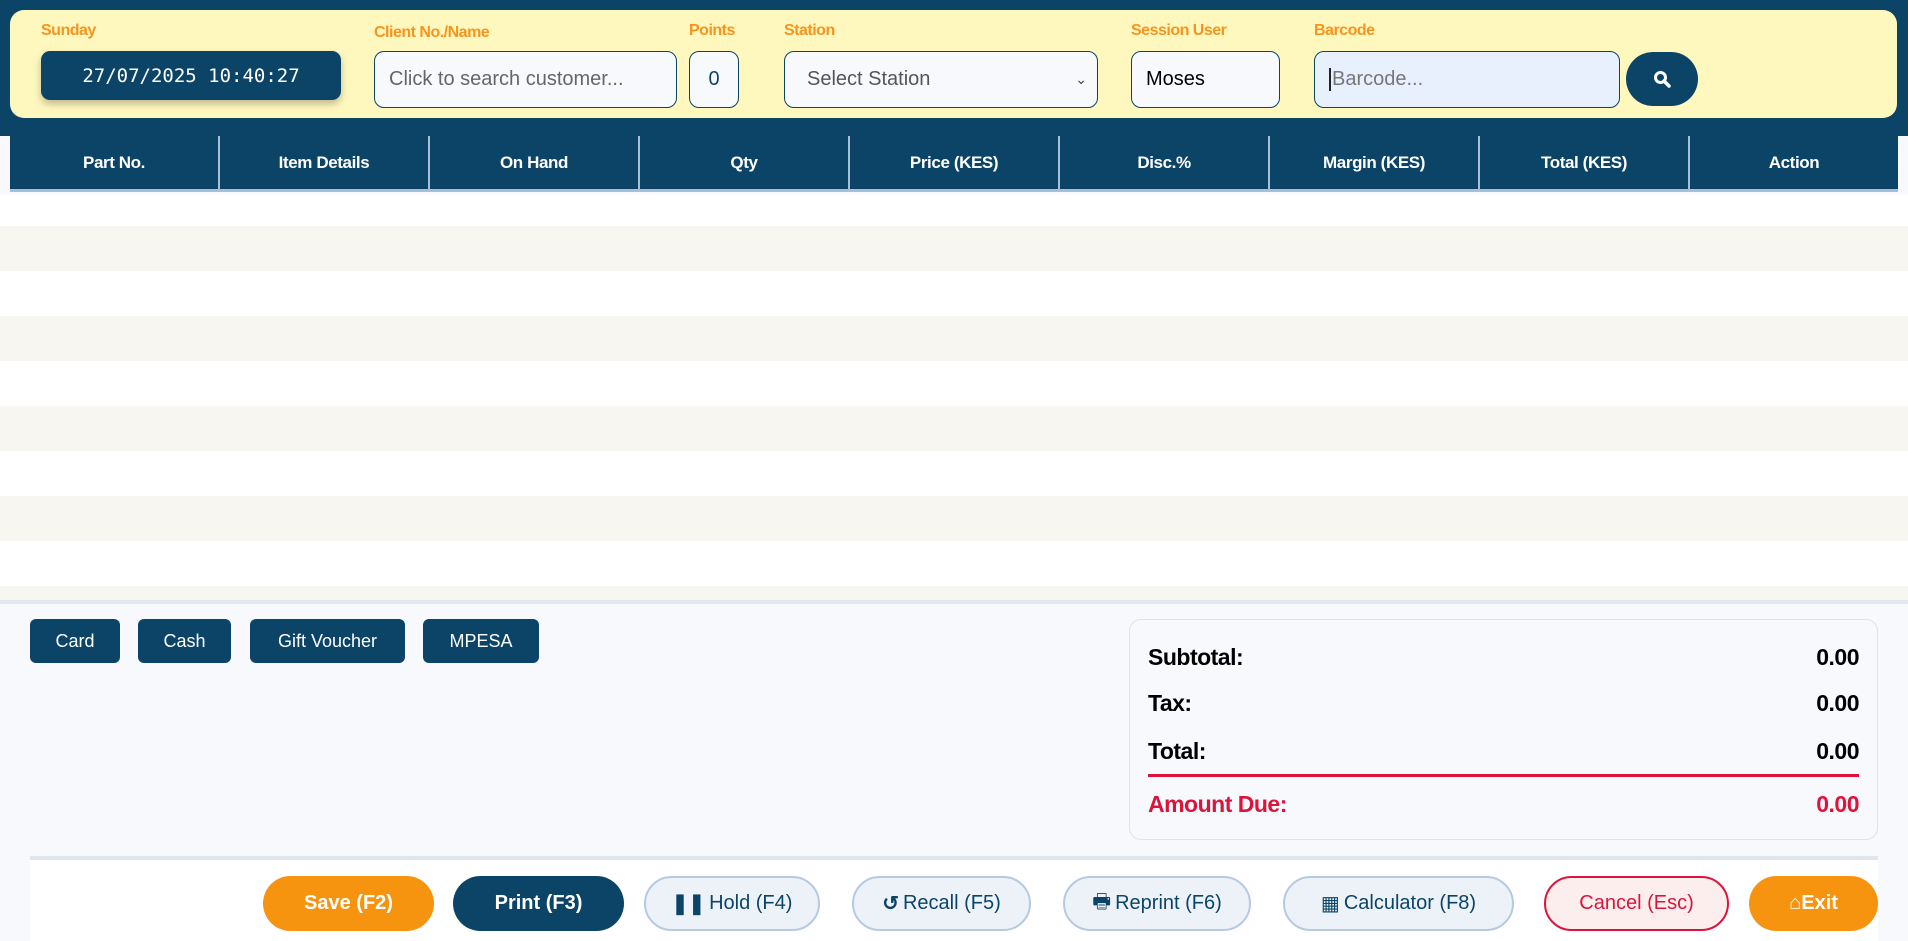 The width and height of the screenshot is (1908, 941). I want to click on save-label: Save (F2), so click(348, 903).